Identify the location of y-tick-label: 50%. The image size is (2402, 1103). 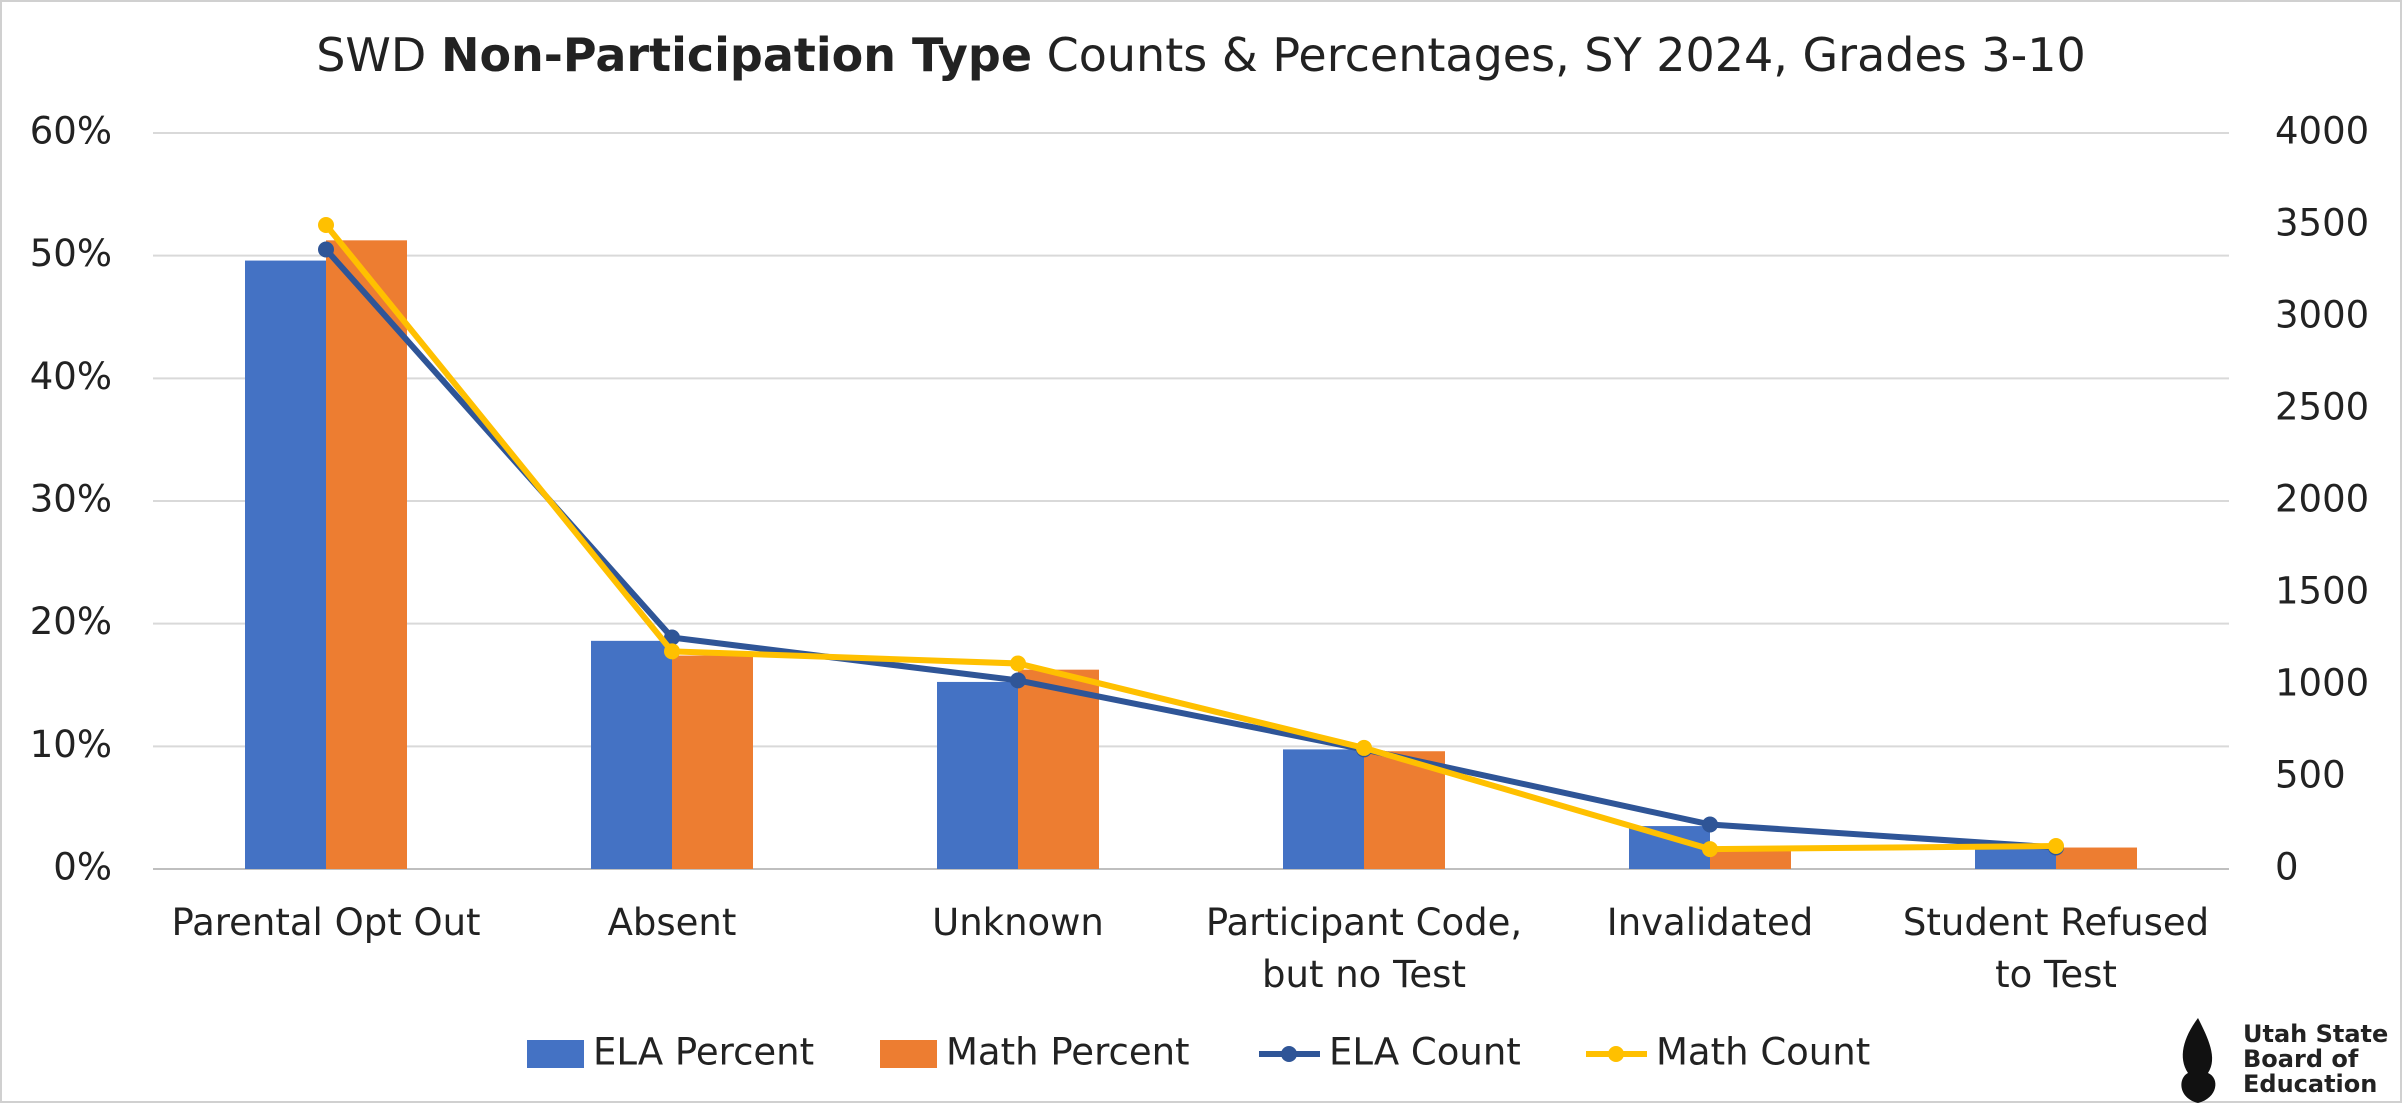
(71, 253).